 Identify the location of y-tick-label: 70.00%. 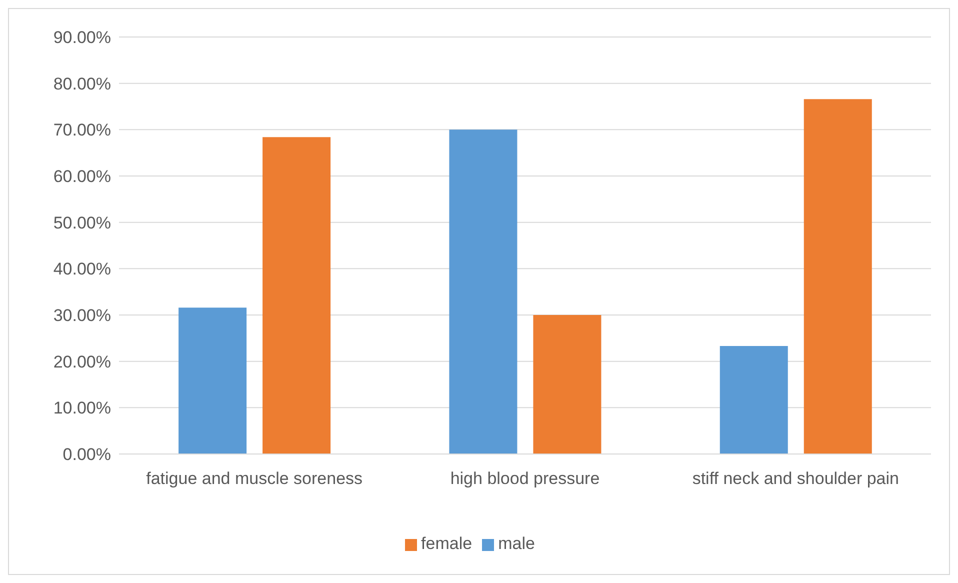
(82, 130).